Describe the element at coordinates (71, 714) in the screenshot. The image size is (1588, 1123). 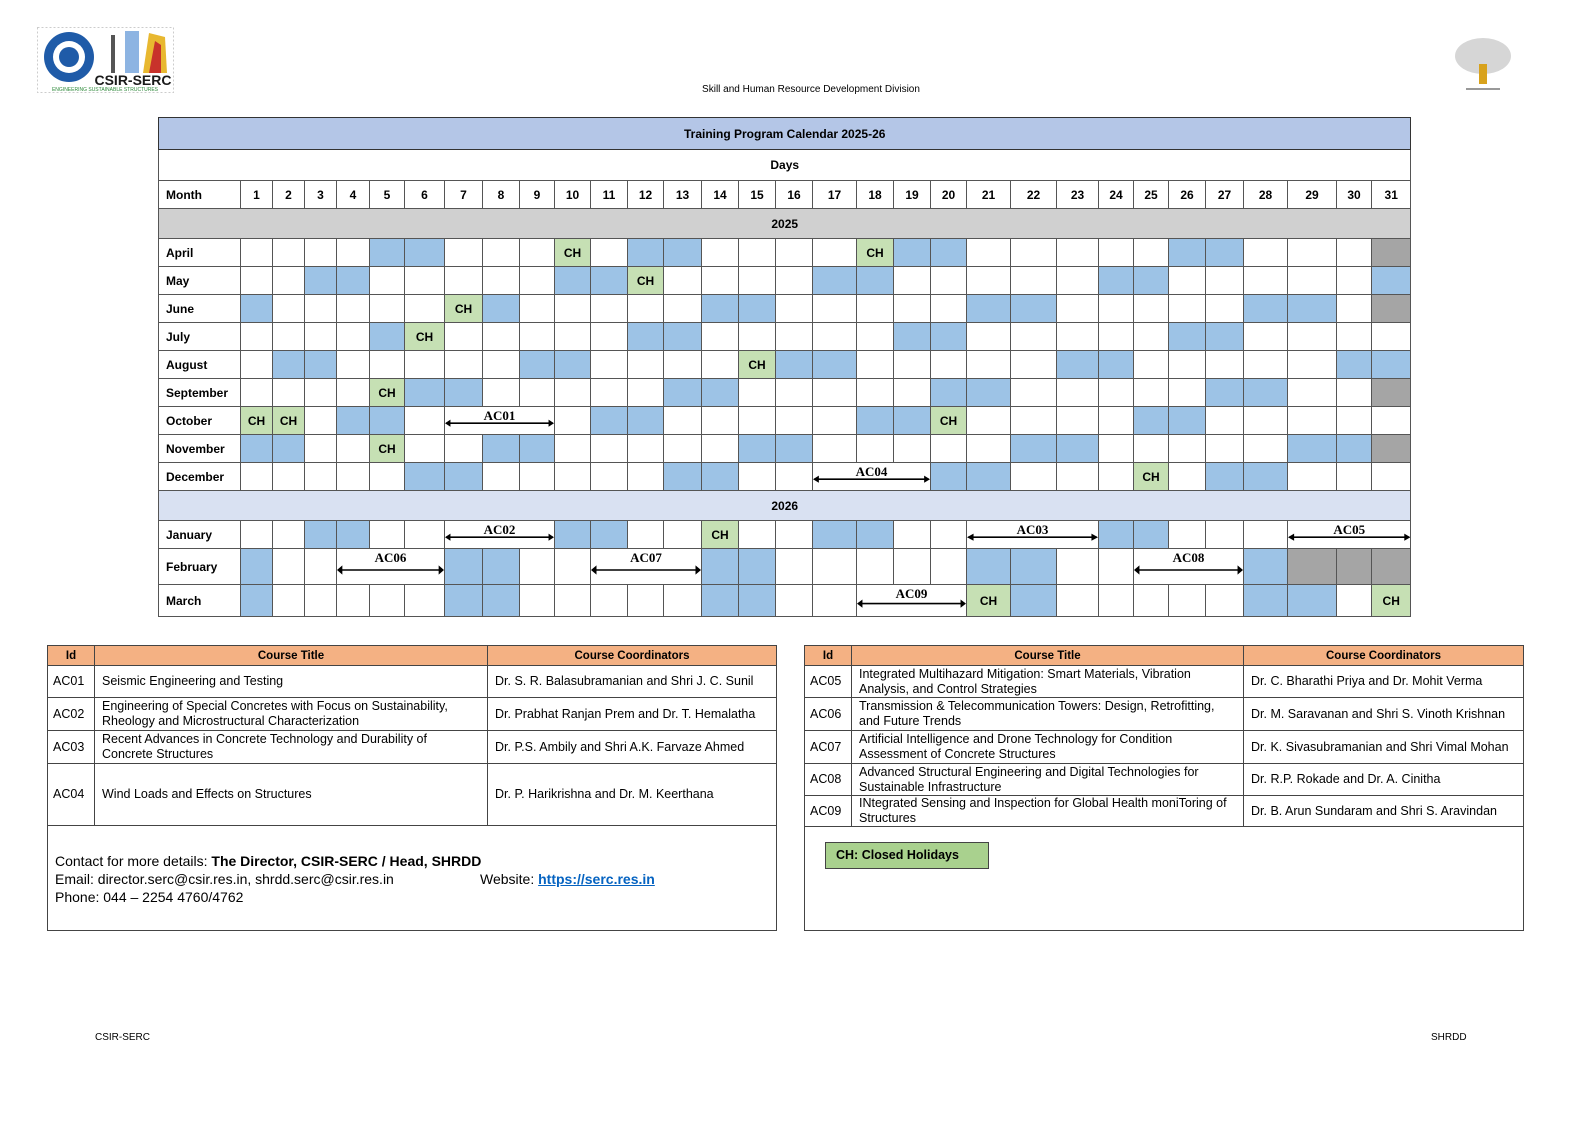
I see `course-id: AC02` at that location.